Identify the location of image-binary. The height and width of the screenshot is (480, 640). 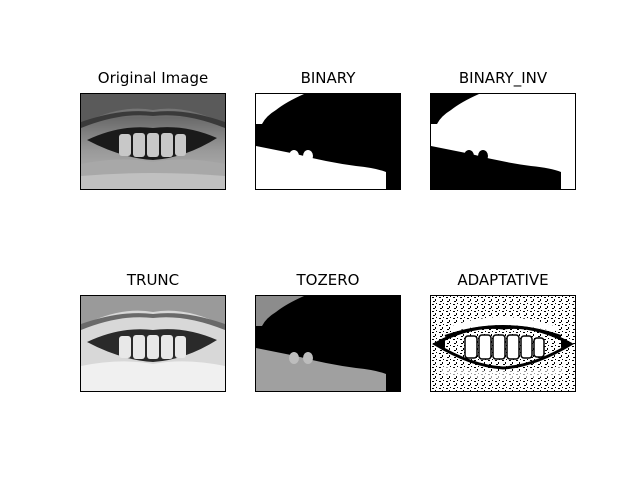
(328, 141).